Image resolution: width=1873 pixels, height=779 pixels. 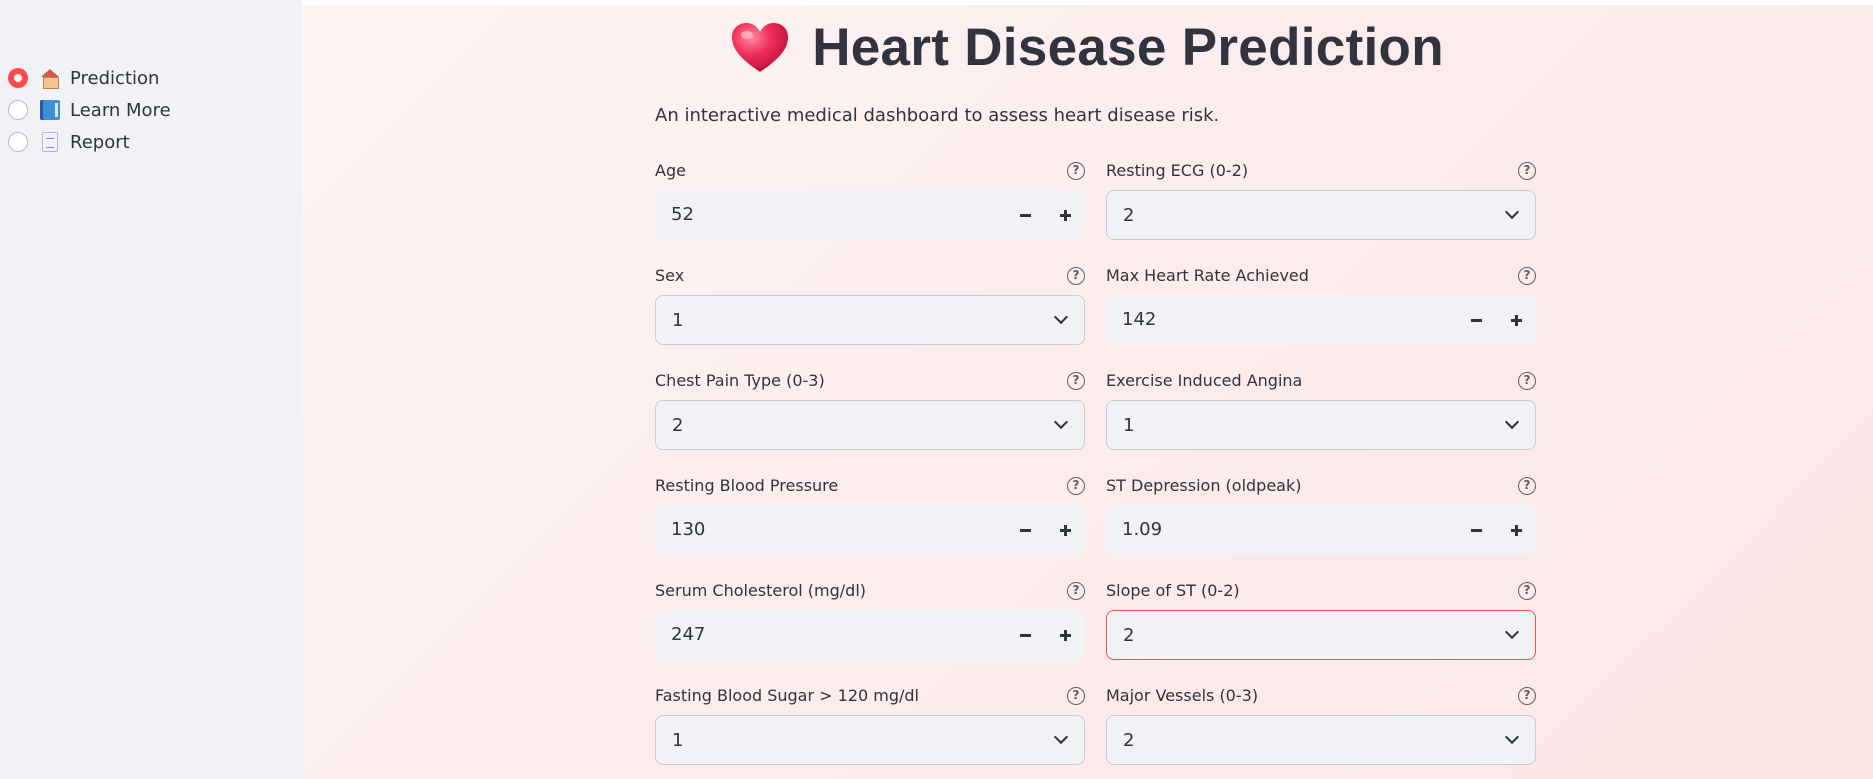 What do you see at coordinates (50, 110) in the screenshot?
I see `book-icon` at bounding box center [50, 110].